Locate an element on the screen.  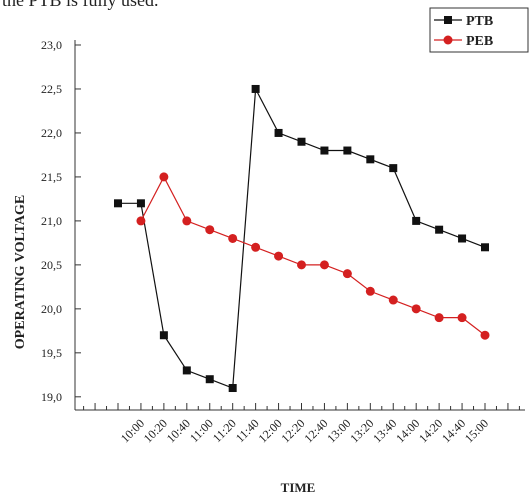
x-tick-label: 12:20 is located at coordinates (292, 430).